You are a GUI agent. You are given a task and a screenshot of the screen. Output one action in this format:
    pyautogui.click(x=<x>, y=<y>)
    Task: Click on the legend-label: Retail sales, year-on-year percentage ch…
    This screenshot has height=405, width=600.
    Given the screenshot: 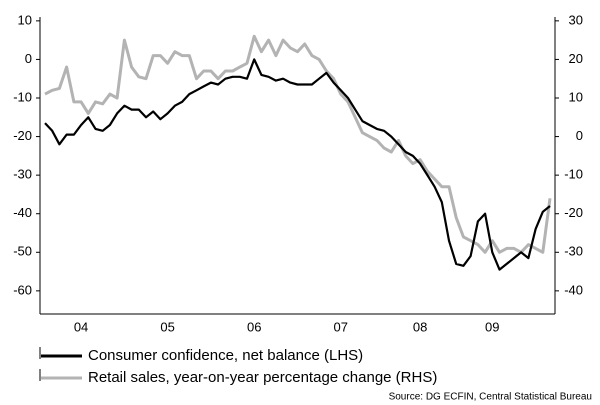 What is the action you would take?
    pyautogui.click(x=262, y=377)
    